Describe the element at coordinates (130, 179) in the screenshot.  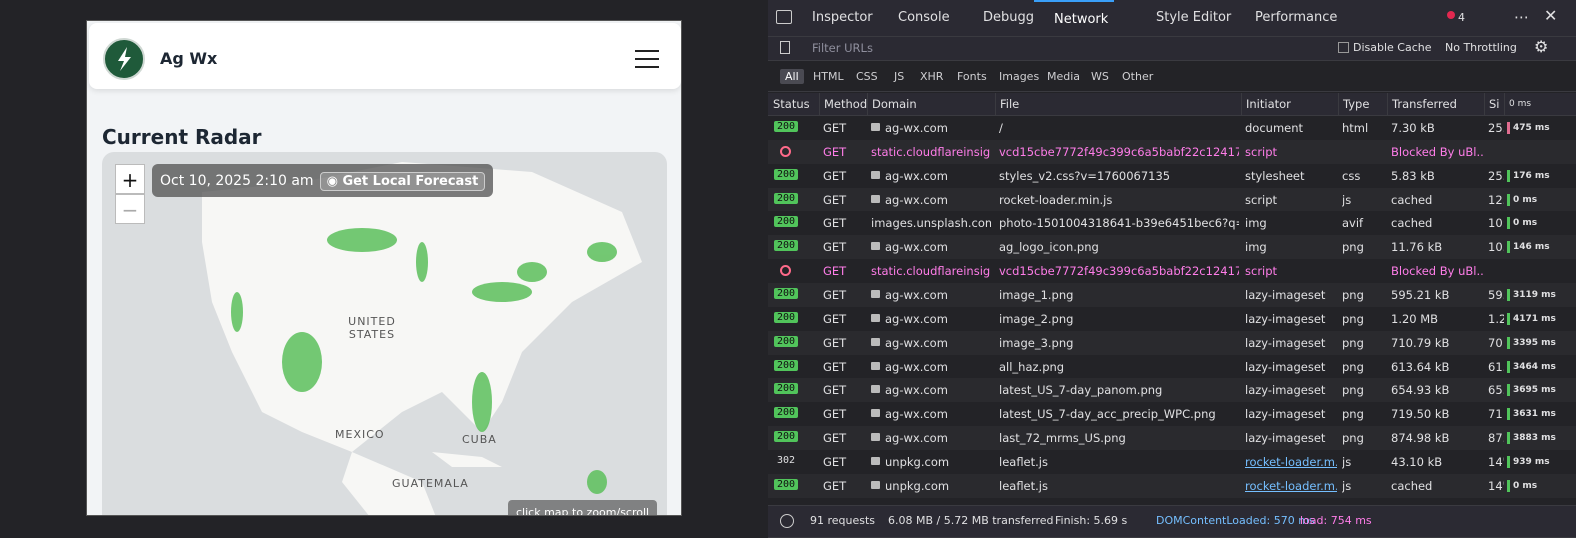
I see `zoom-in: +` at that location.